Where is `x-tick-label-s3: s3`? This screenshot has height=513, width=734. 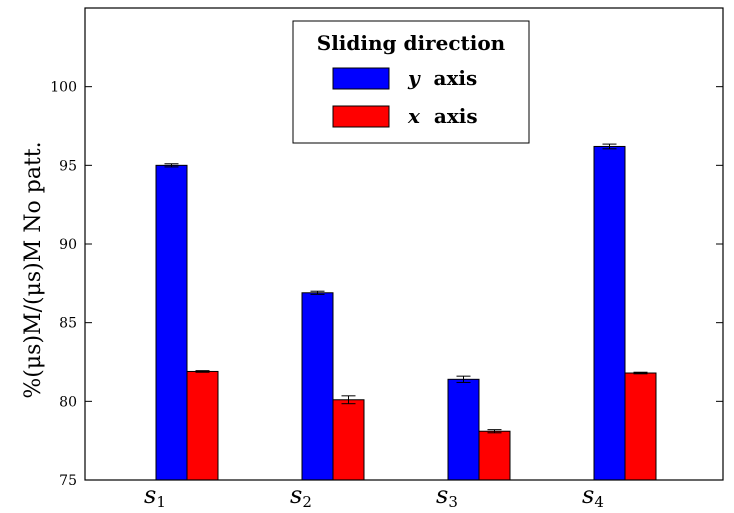 x-tick-label-s3: s3 is located at coordinates (447, 496).